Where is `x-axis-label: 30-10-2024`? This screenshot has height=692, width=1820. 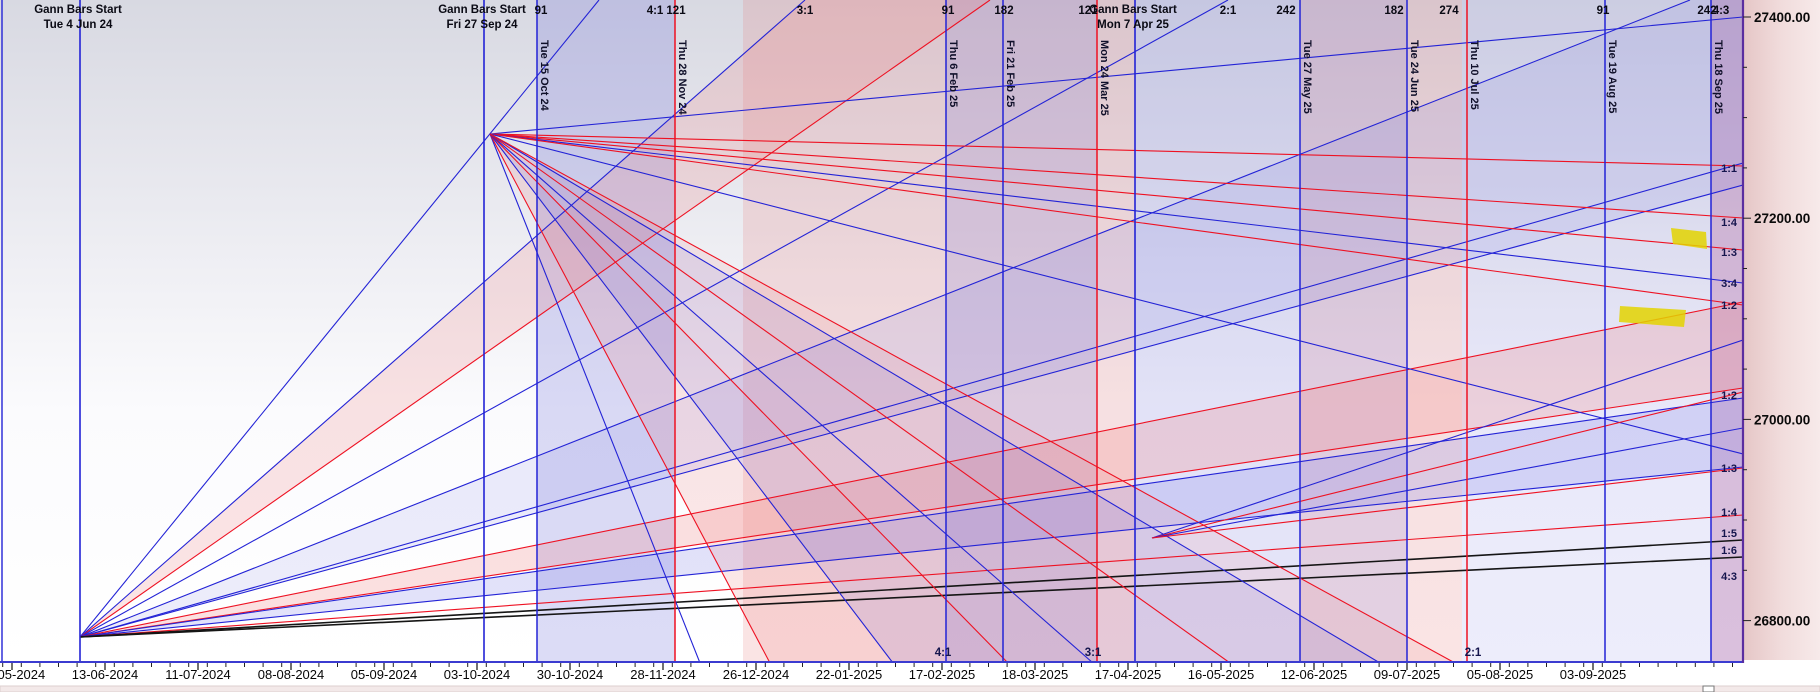
x-axis-label: 30-10-2024 is located at coordinates (570, 674).